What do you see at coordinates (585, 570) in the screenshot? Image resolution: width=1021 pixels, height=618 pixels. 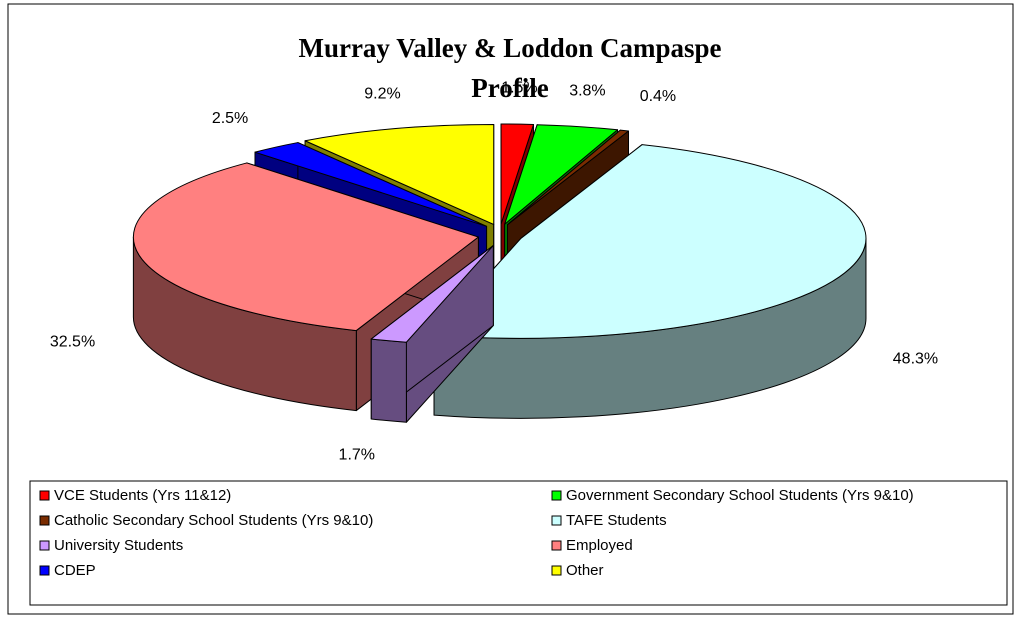 I see `legend-label: Other` at bounding box center [585, 570].